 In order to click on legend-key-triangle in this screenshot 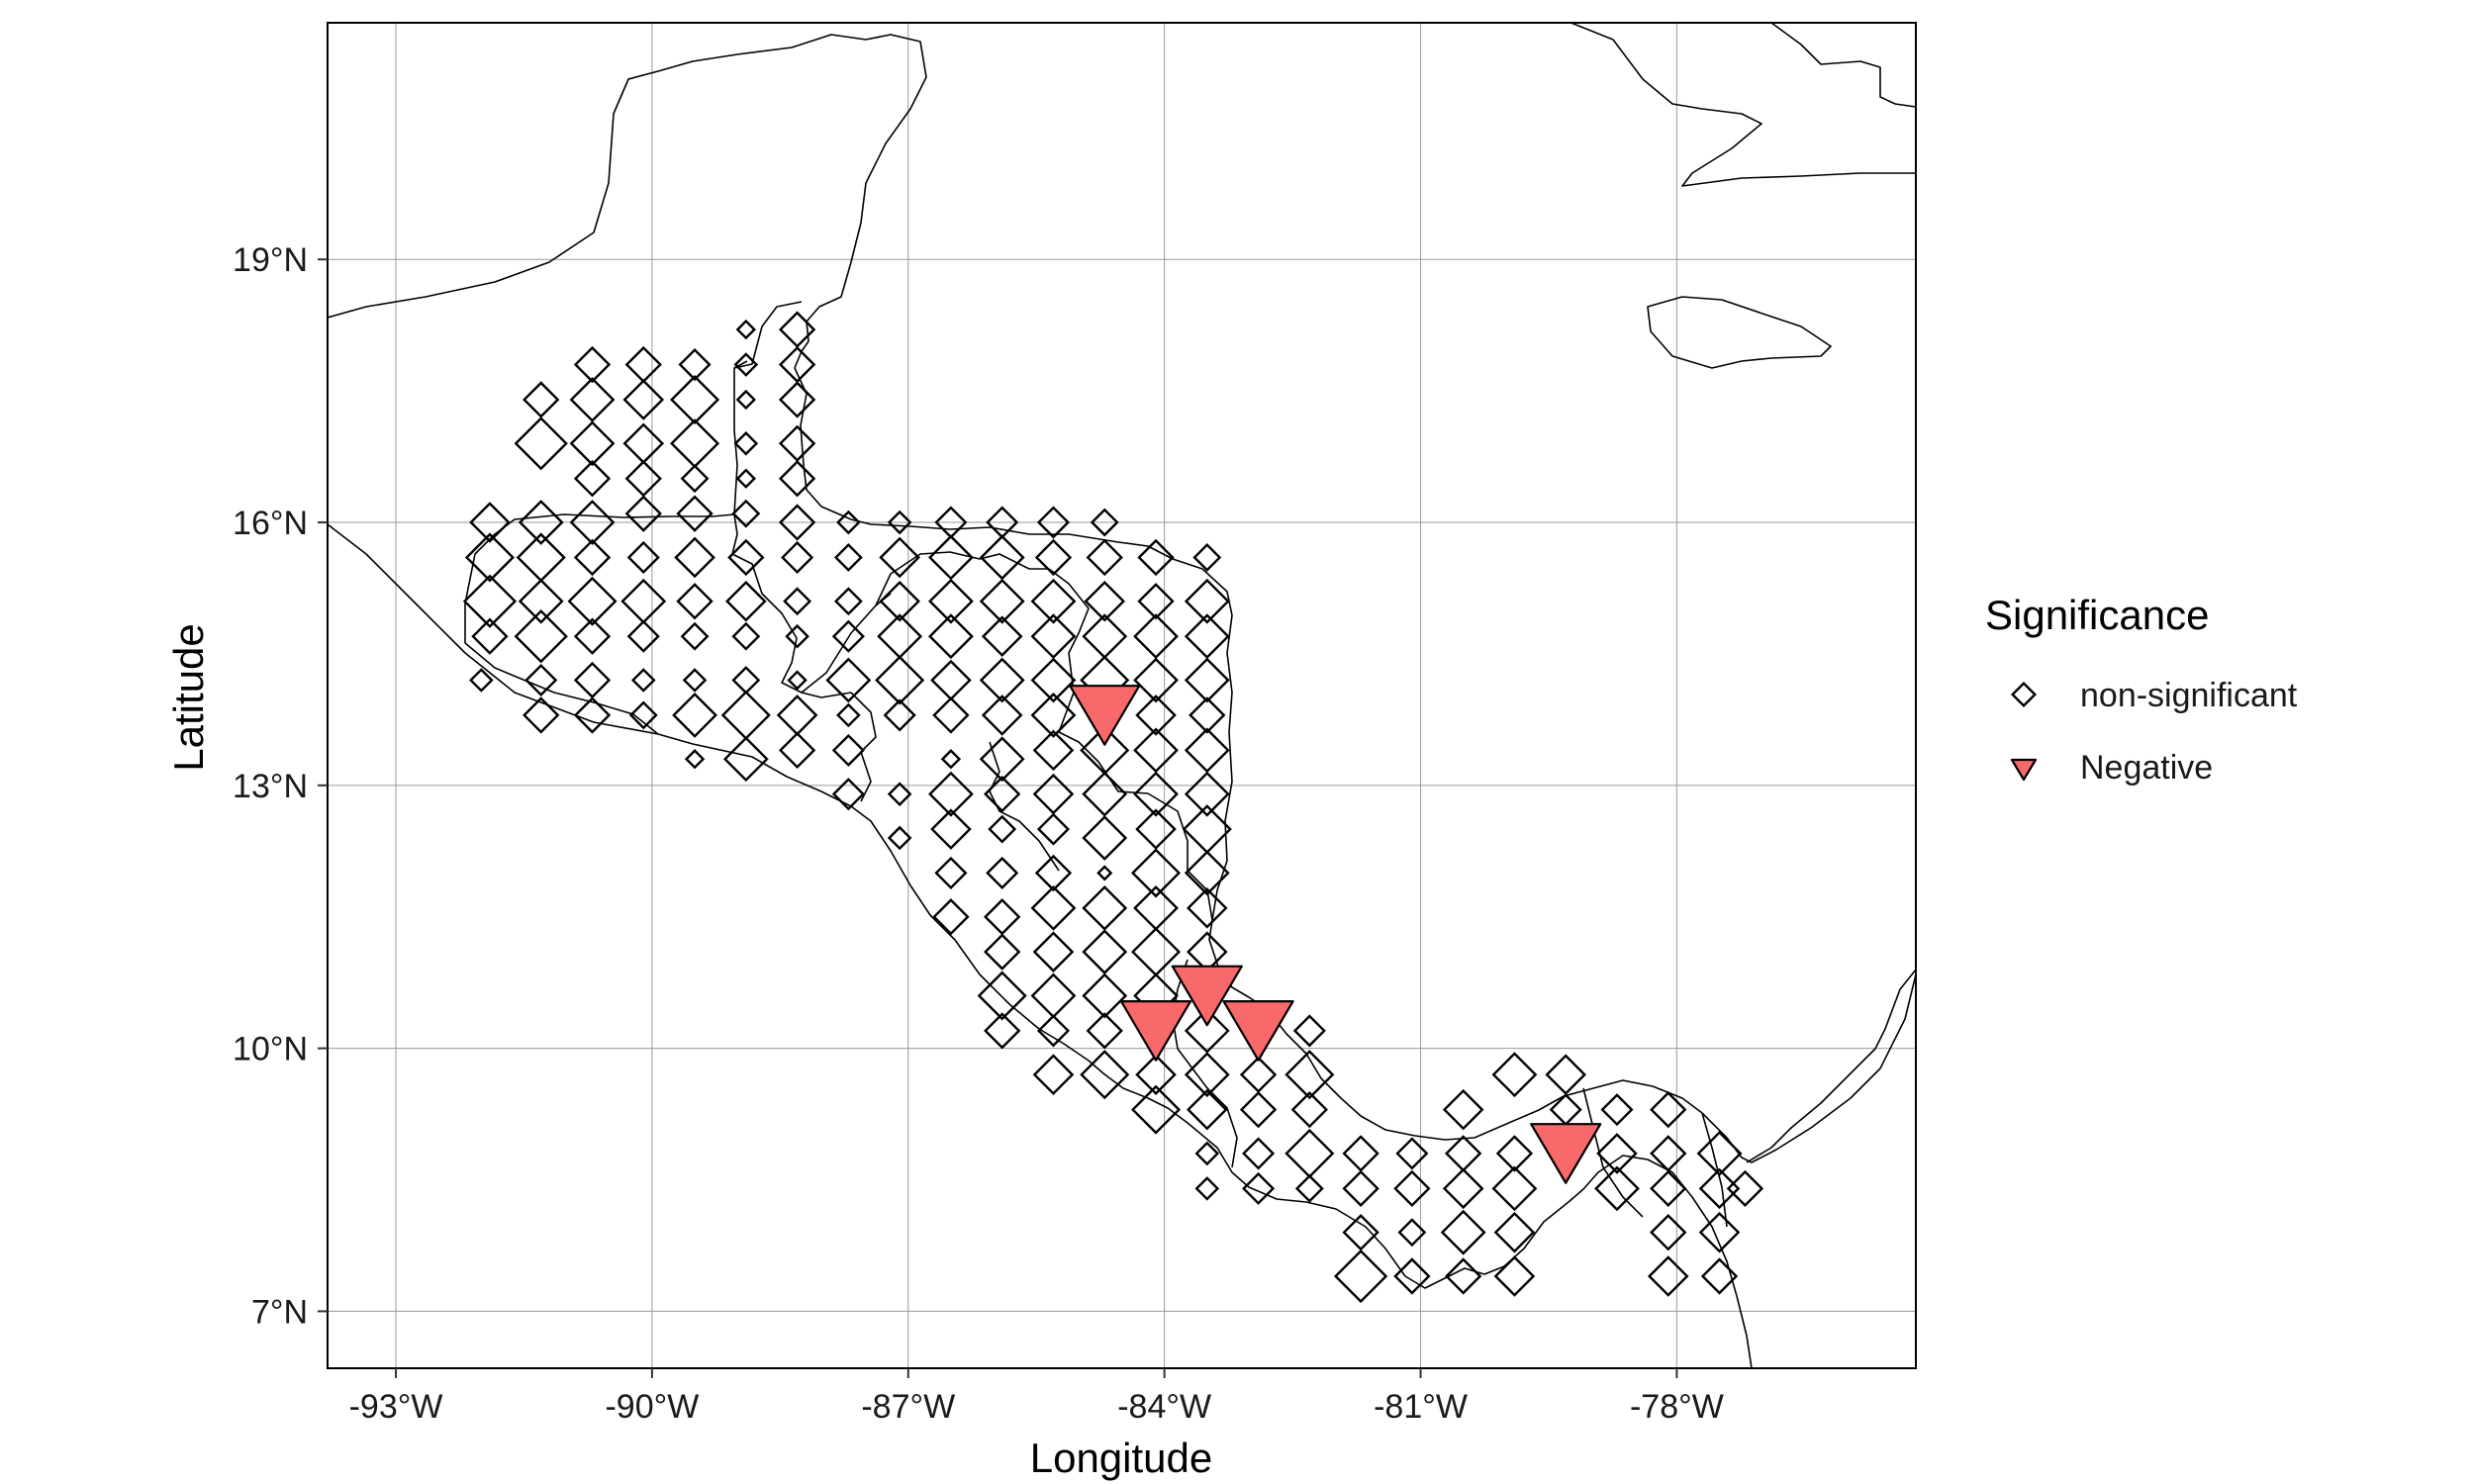, I will do `click(2024, 770)`.